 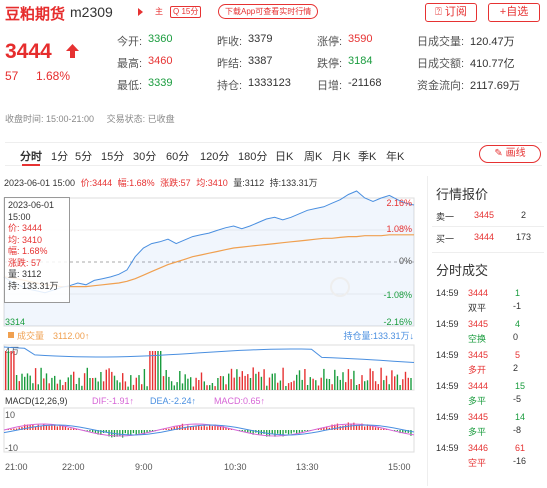 I want to click on tab-period: 月K, so click(x=341, y=157).